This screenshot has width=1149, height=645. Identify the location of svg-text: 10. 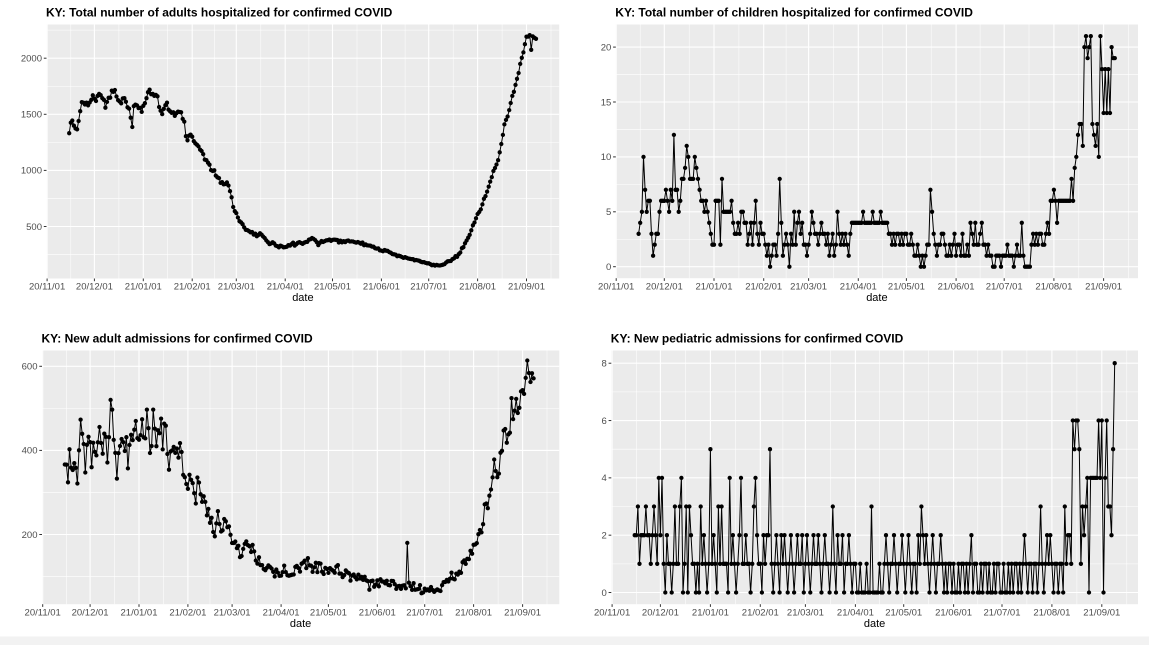
(606, 157).